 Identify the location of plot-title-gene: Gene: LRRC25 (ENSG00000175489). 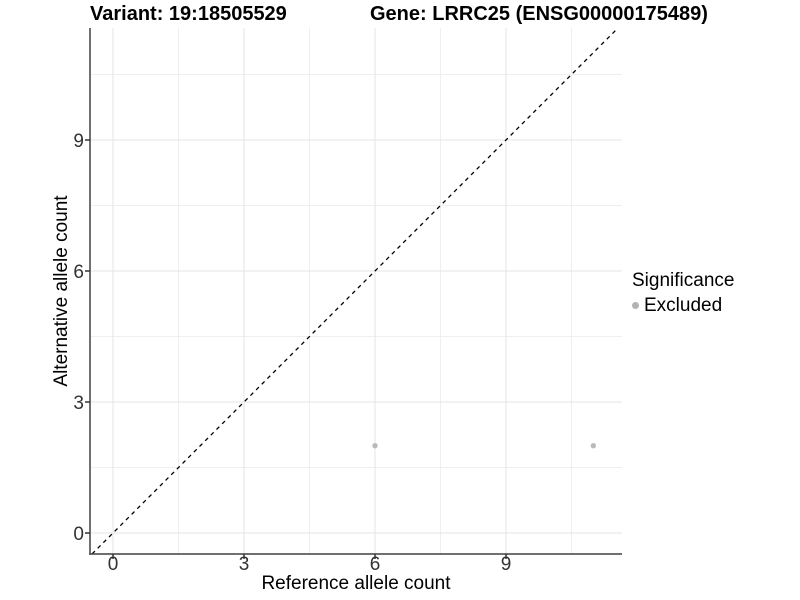
(539, 14).